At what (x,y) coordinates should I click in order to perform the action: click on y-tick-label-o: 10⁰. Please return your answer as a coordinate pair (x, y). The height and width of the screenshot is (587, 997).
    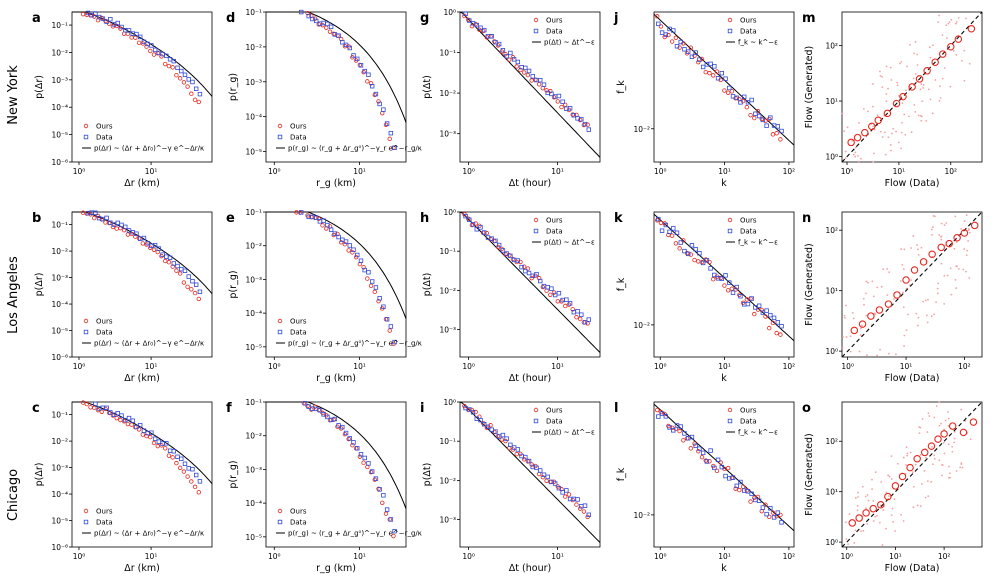
    Looking at the image, I should click on (831, 542).